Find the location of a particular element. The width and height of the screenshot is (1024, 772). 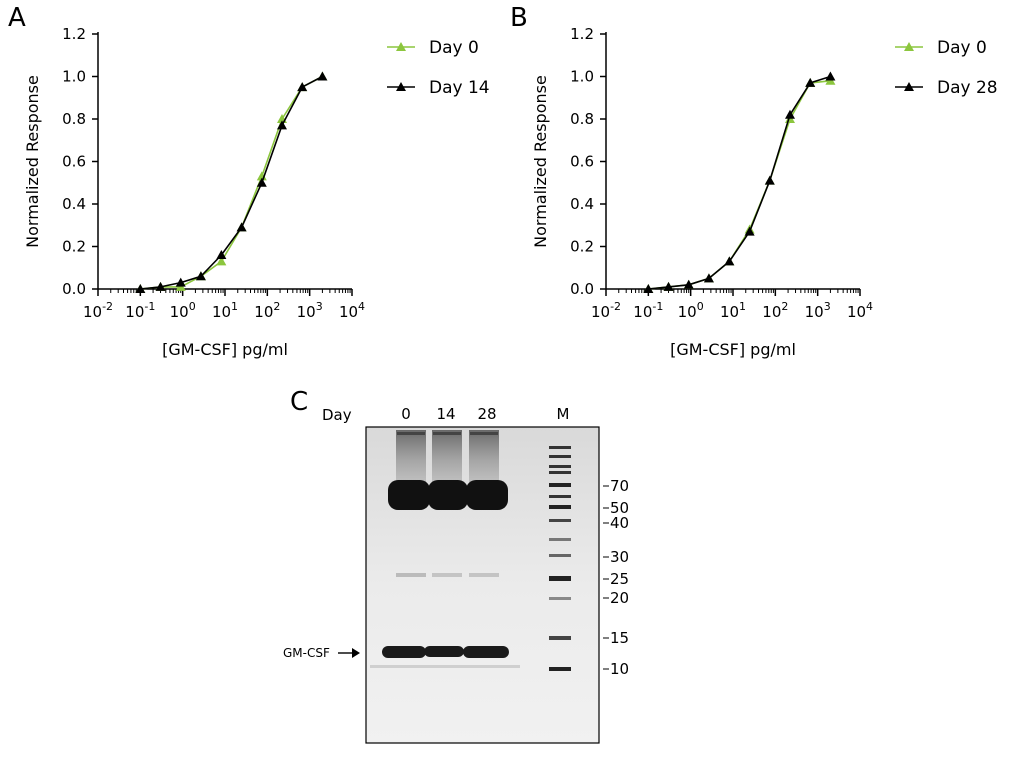

mw-label-50: 50 is located at coordinates (619, 508).